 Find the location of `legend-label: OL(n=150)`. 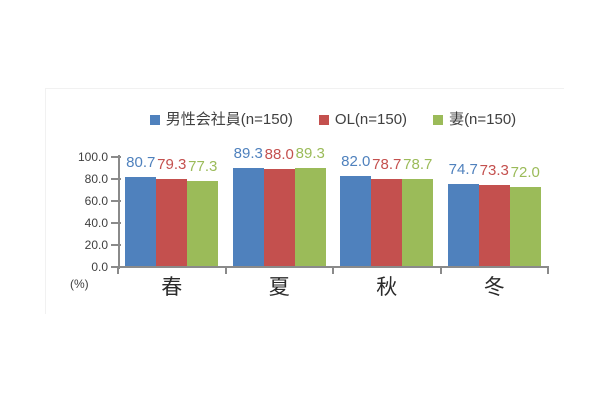

legend-label: OL(n=150) is located at coordinates (371, 119).